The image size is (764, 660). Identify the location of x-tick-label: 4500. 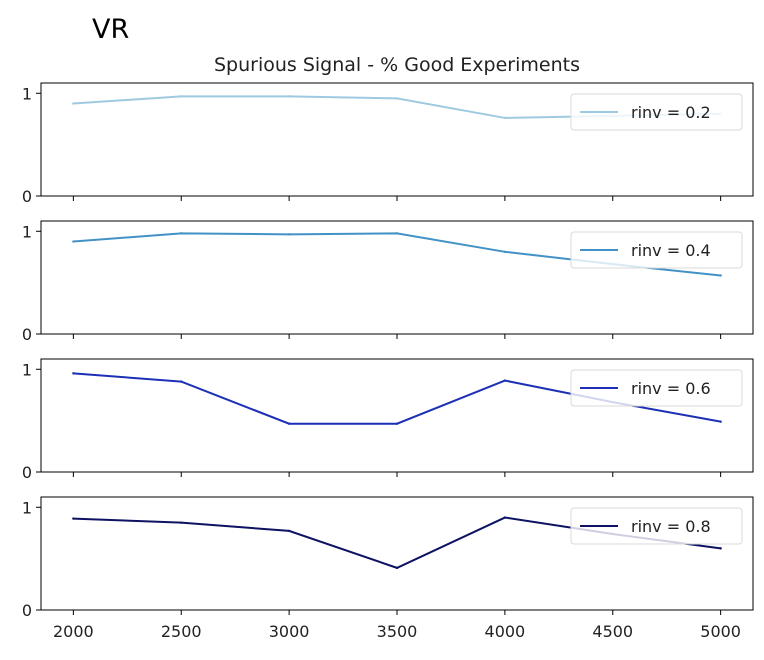
(612, 631).